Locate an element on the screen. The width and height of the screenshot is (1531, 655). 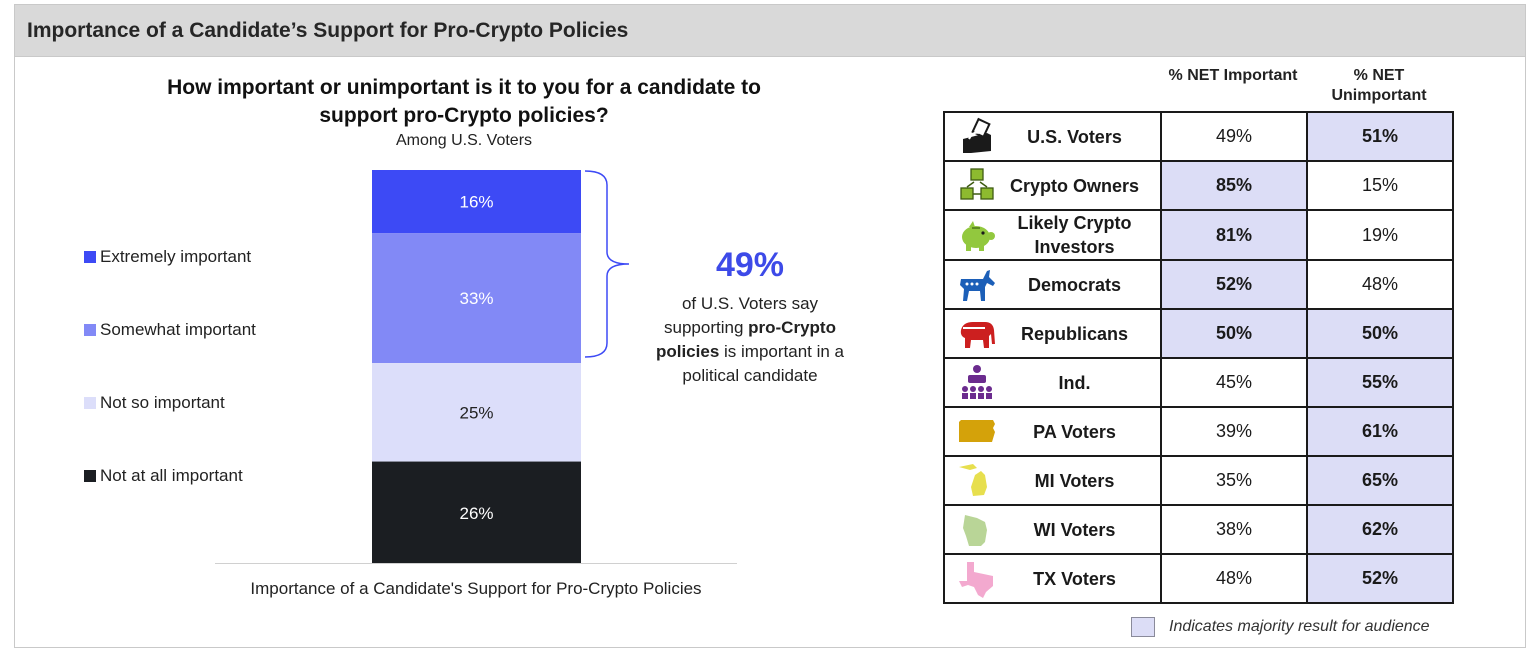
audience-label: Democrats is located at coordinates (1074, 284).